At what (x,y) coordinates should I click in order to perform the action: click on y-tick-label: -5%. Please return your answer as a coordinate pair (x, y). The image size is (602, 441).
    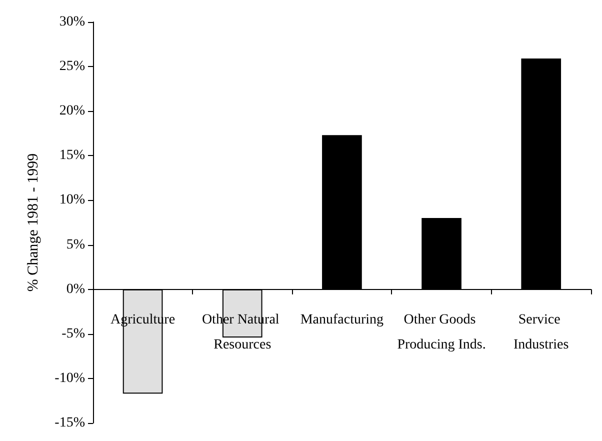
    Looking at the image, I should click on (74, 334).